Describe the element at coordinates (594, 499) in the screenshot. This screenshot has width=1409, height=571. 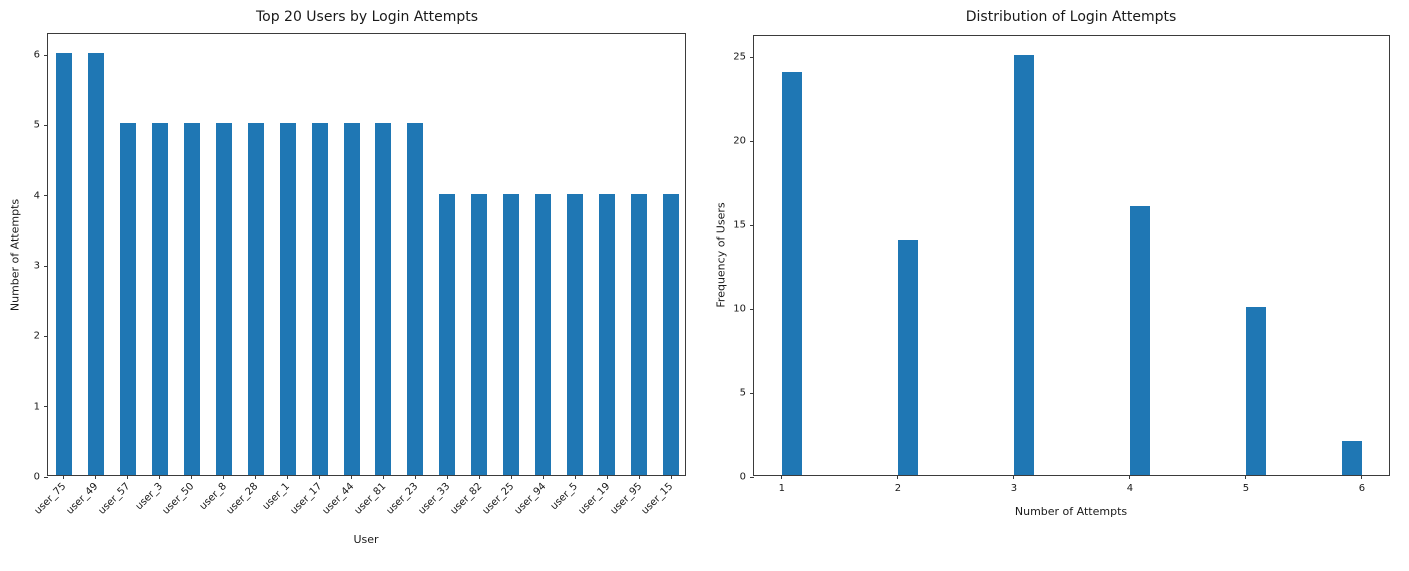
I see `x-tick-label: user_19` at that location.